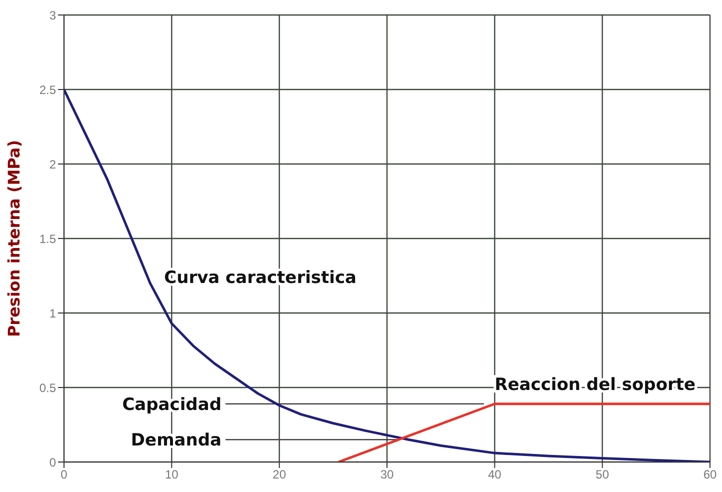 The width and height of the screenshot is (722, 492). Describe the element at coordinates (47, 387) in the screenshot. I see `y-tick-label: 0.5` at that location.